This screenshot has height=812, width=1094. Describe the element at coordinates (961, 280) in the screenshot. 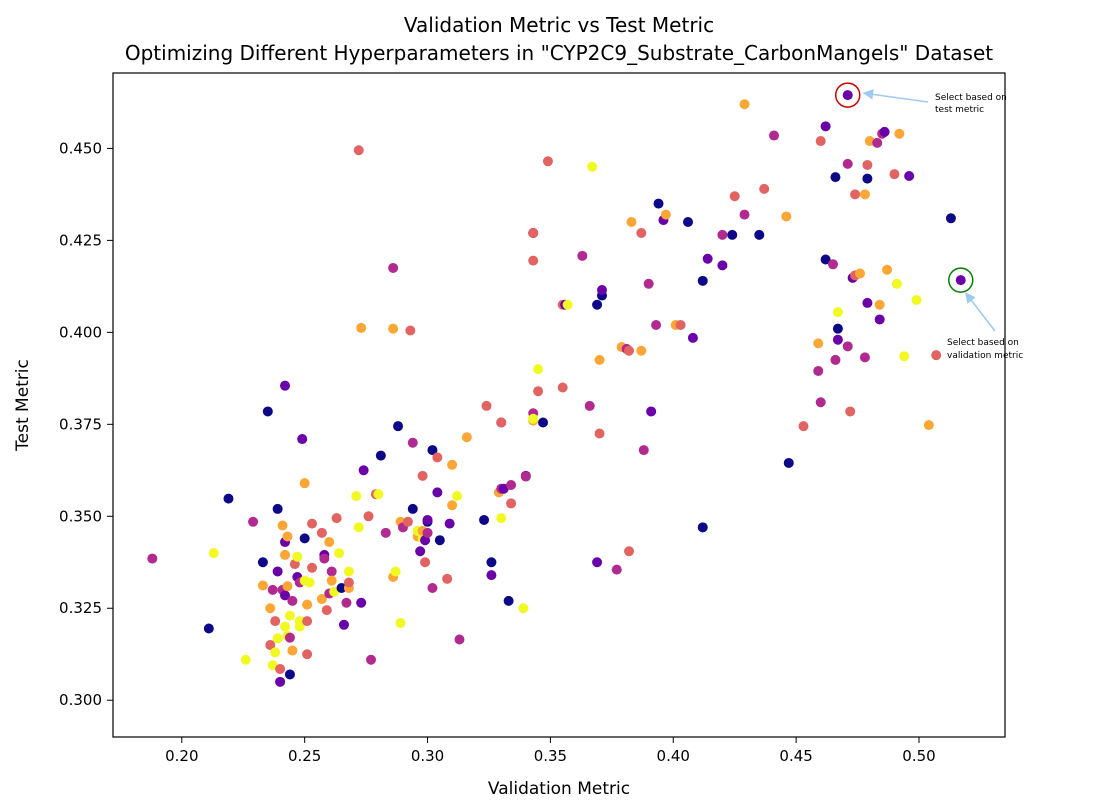

I see `highlight-circle-validation` at that location.